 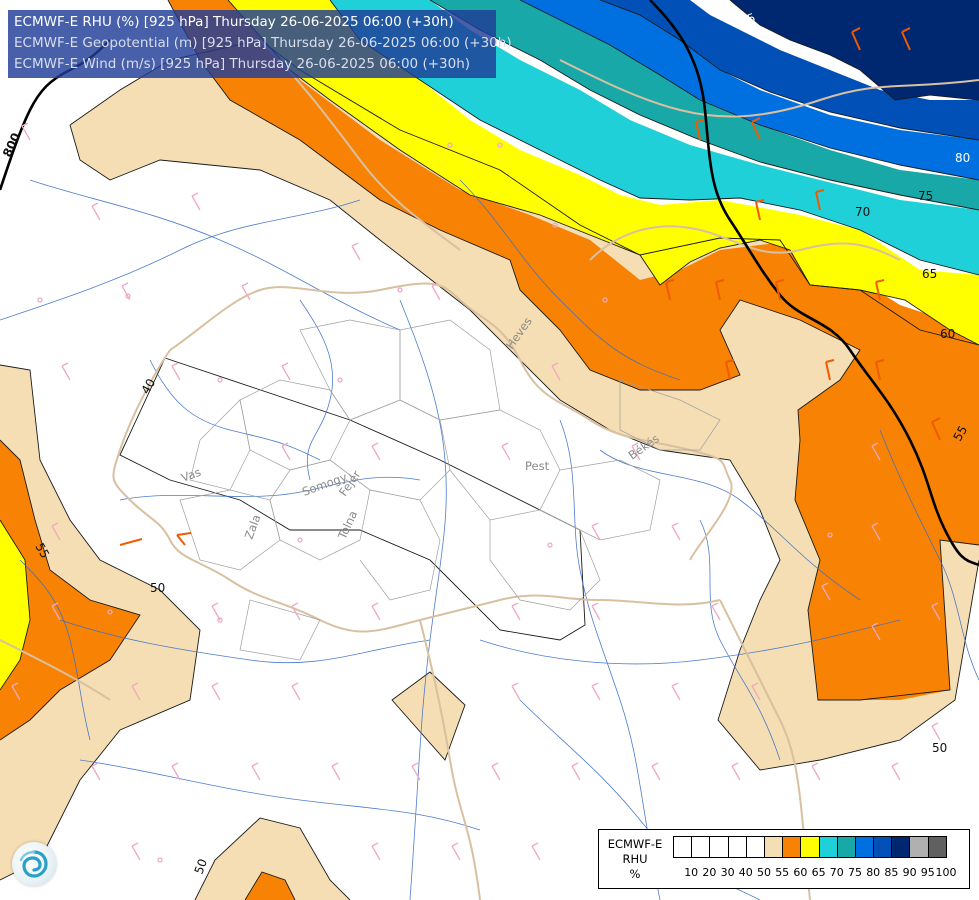 What do you see at coordinates (946, 872) in the screenshot?
I see `legend-tick-label: 100` at bounding box center [946, 872].